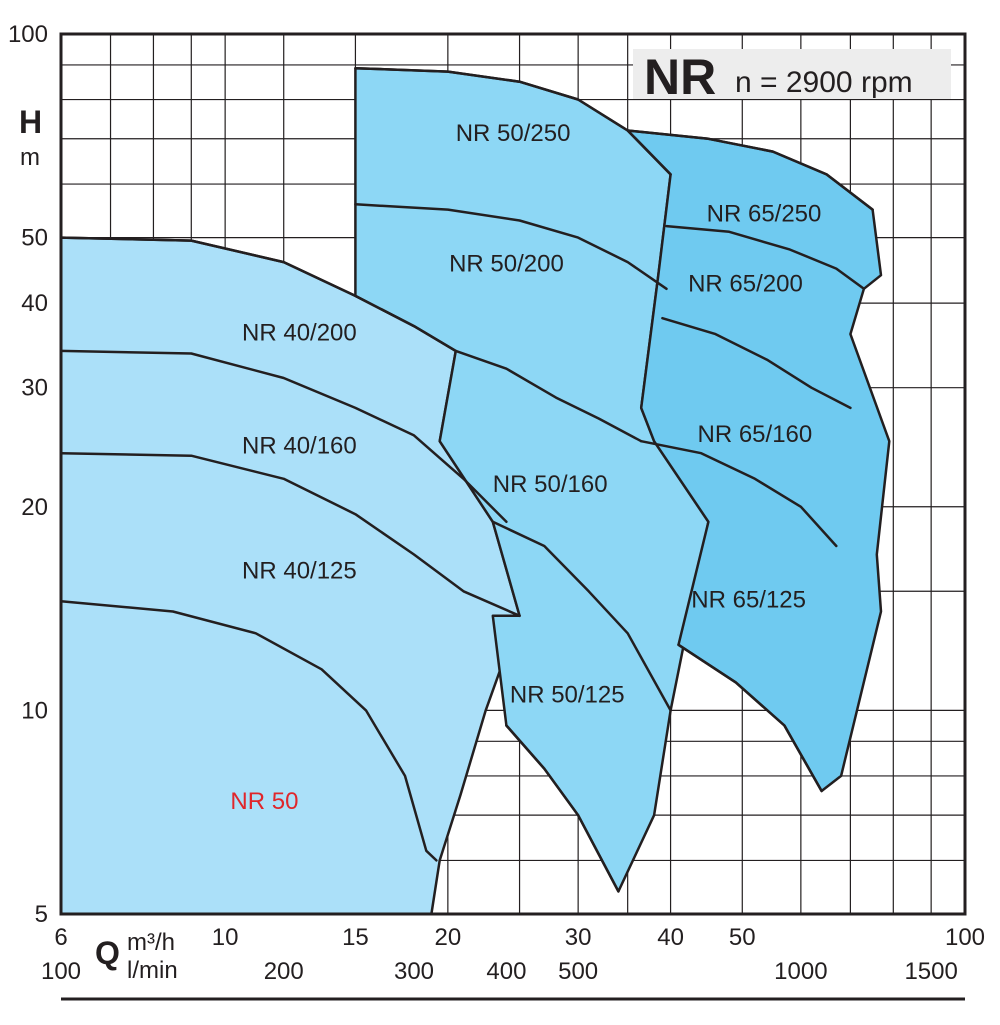  What do you see at coordinates (34, 238) in the screenshot?
I see `y-tick-label: 50` at bounding box center [34, 238].